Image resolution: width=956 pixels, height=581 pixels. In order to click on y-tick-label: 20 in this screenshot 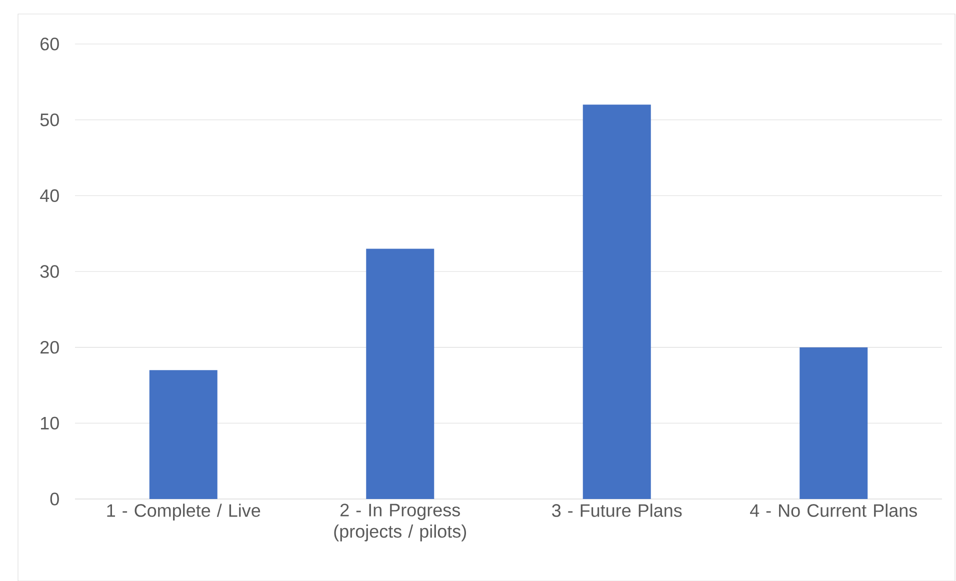, I will do `click(49, 347)`.